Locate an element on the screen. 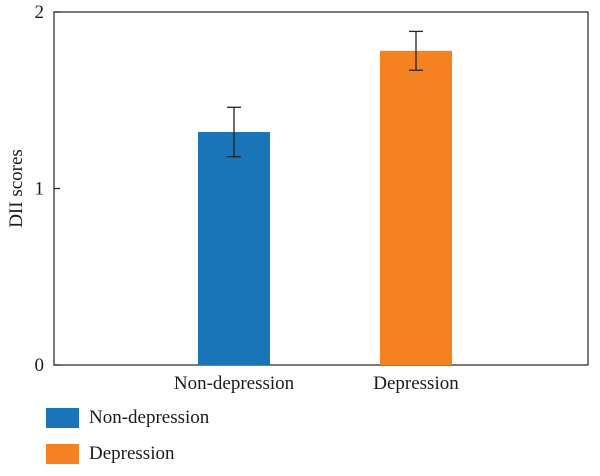 This screenshot has height=476, width=600. y-tick-label: 0 is located at coordinates (40, 365).